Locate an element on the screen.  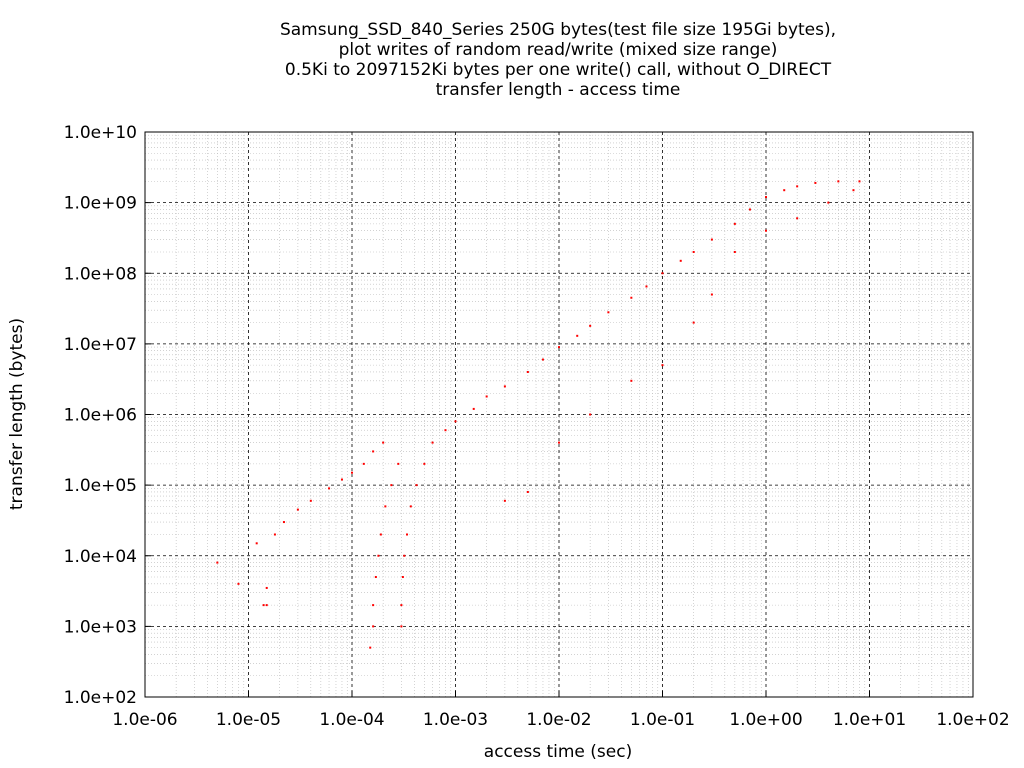
x-tick-label: 1.0e+00 is located at coordinates (765, 720).